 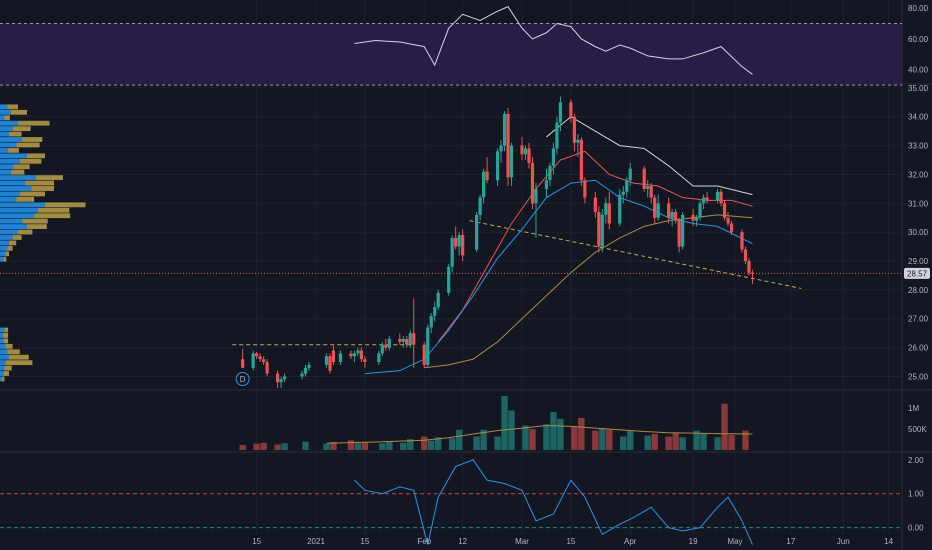 What do you see at coordinates (43, 243) in the screenshot?
I see `volume-profile` at bounding box center [43, 243].